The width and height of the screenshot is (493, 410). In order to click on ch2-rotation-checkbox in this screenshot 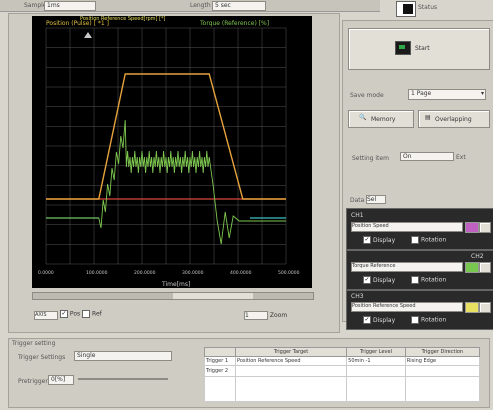, I will do `click(415, 280)`.